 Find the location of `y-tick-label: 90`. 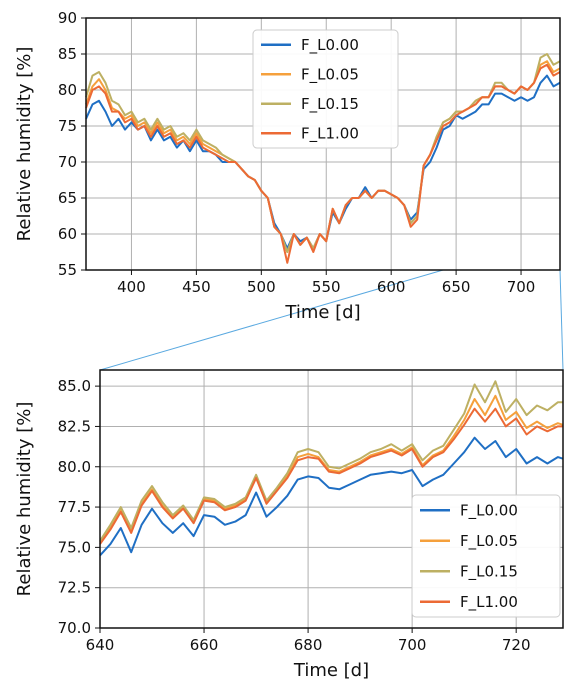

y-tick-label: 90 is located at coordinates (67, 18).